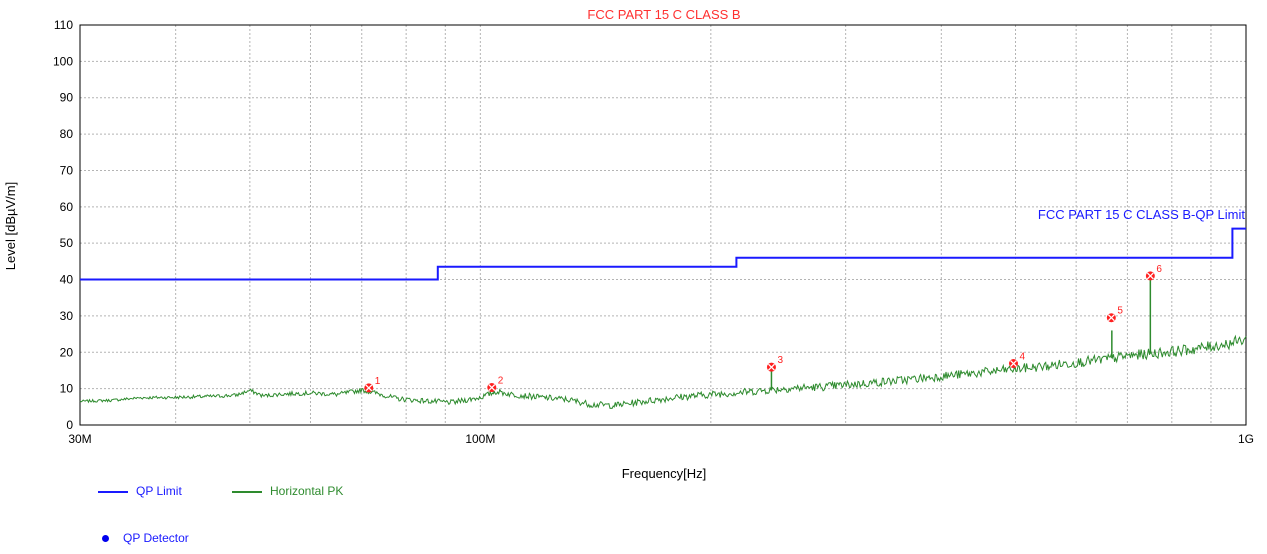 The image size is (1267, 554). I want to click on legend-label-qp-limit: QP Limit, so click(159, 491).